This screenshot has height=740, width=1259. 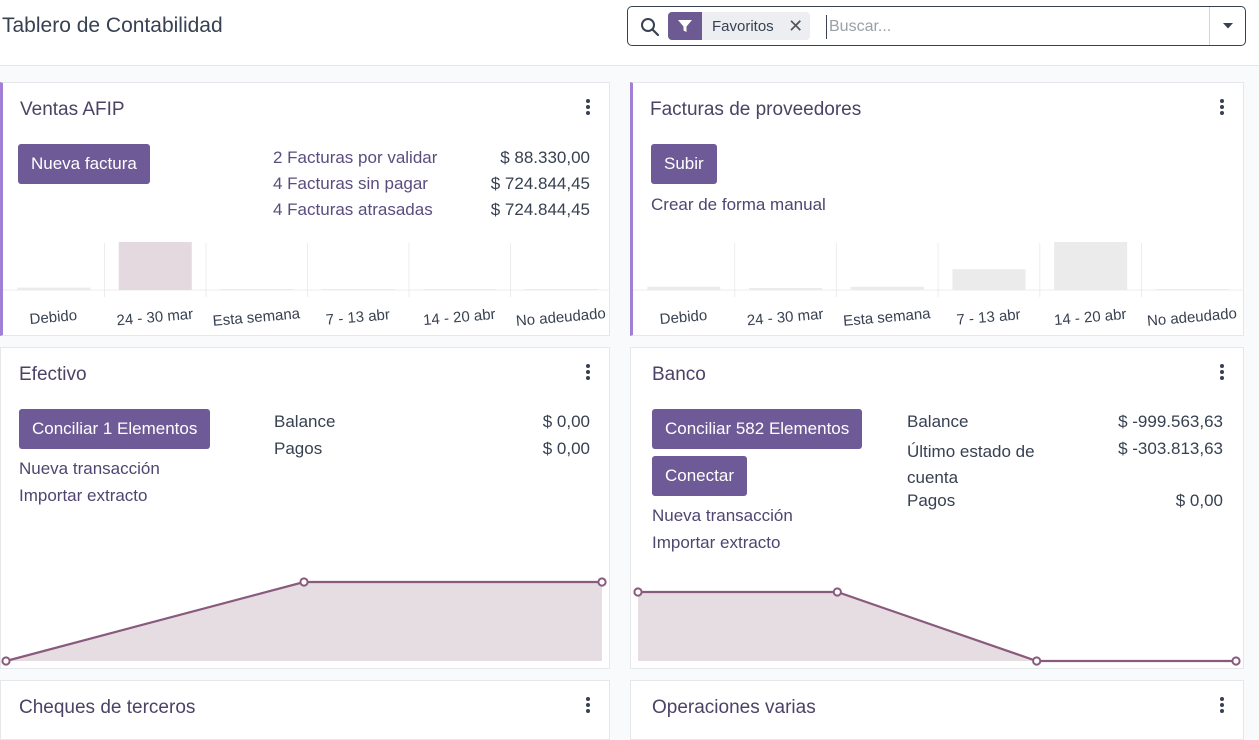 I want to click on page-title: Tablero de Contabilidad, so click(x=112, y=25).